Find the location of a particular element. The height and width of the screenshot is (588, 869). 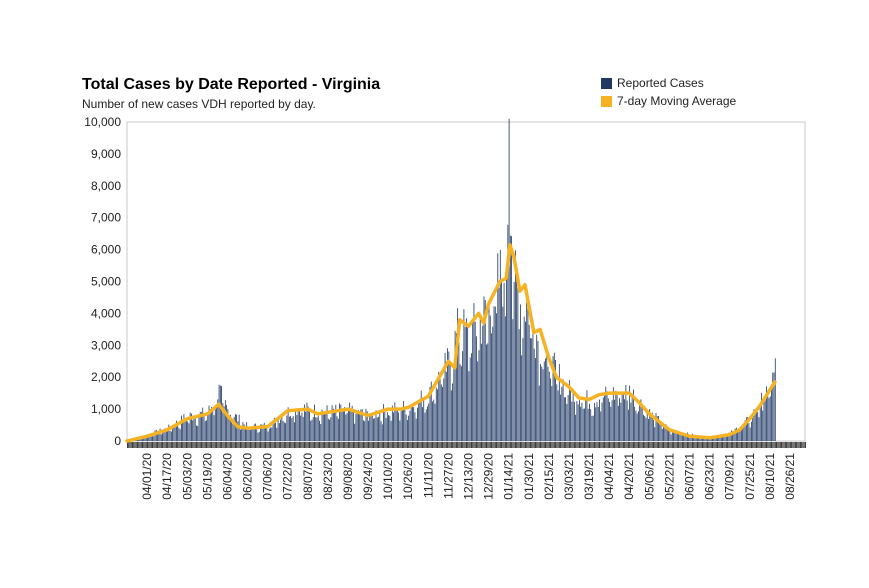

x-tick-label: 08/10/21 is located at coordinates (770, 476).